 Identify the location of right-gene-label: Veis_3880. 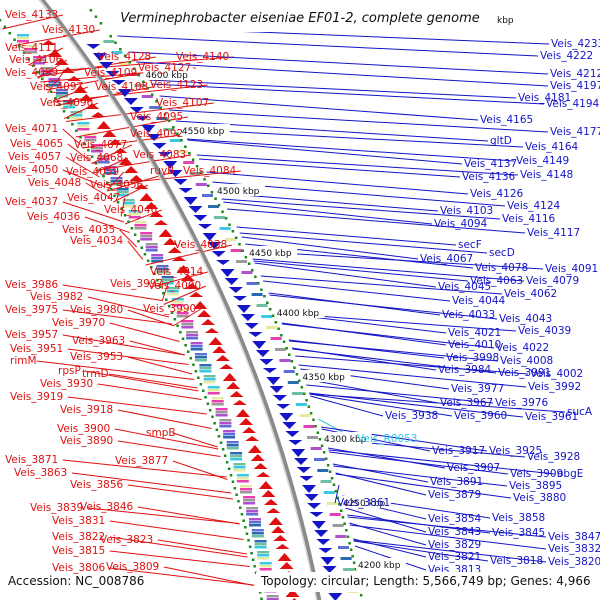
(539, 498).